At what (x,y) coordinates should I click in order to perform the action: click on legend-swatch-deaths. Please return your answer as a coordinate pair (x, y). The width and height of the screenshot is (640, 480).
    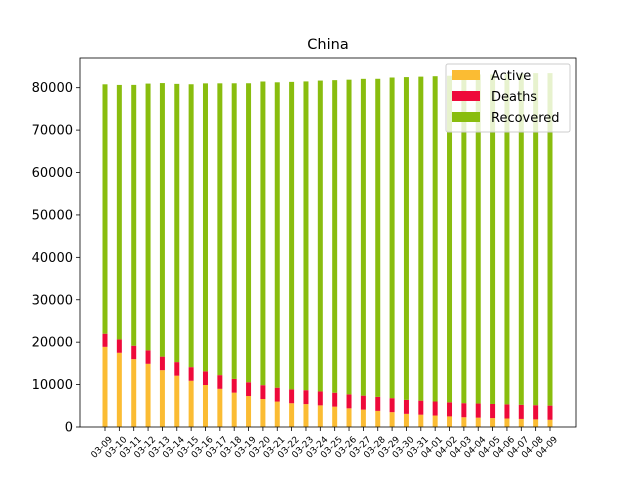
    Looking at the image, I should click on (466, 96).